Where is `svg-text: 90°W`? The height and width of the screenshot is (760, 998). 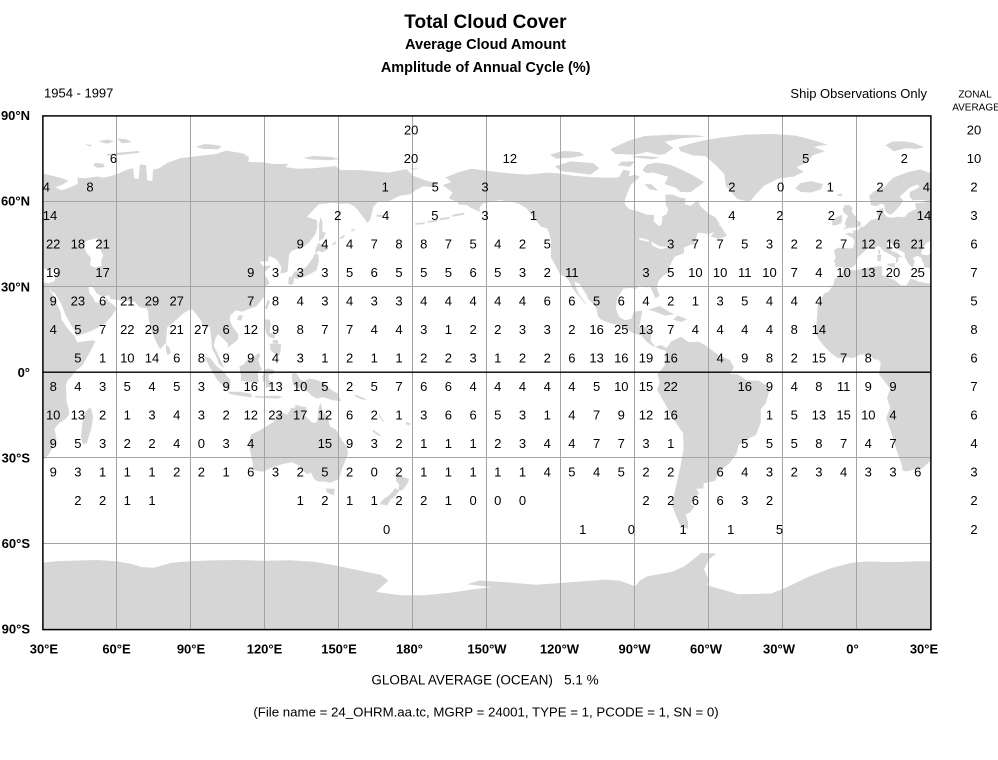 svg-text: 90°W is located at coordinates (635, 649).